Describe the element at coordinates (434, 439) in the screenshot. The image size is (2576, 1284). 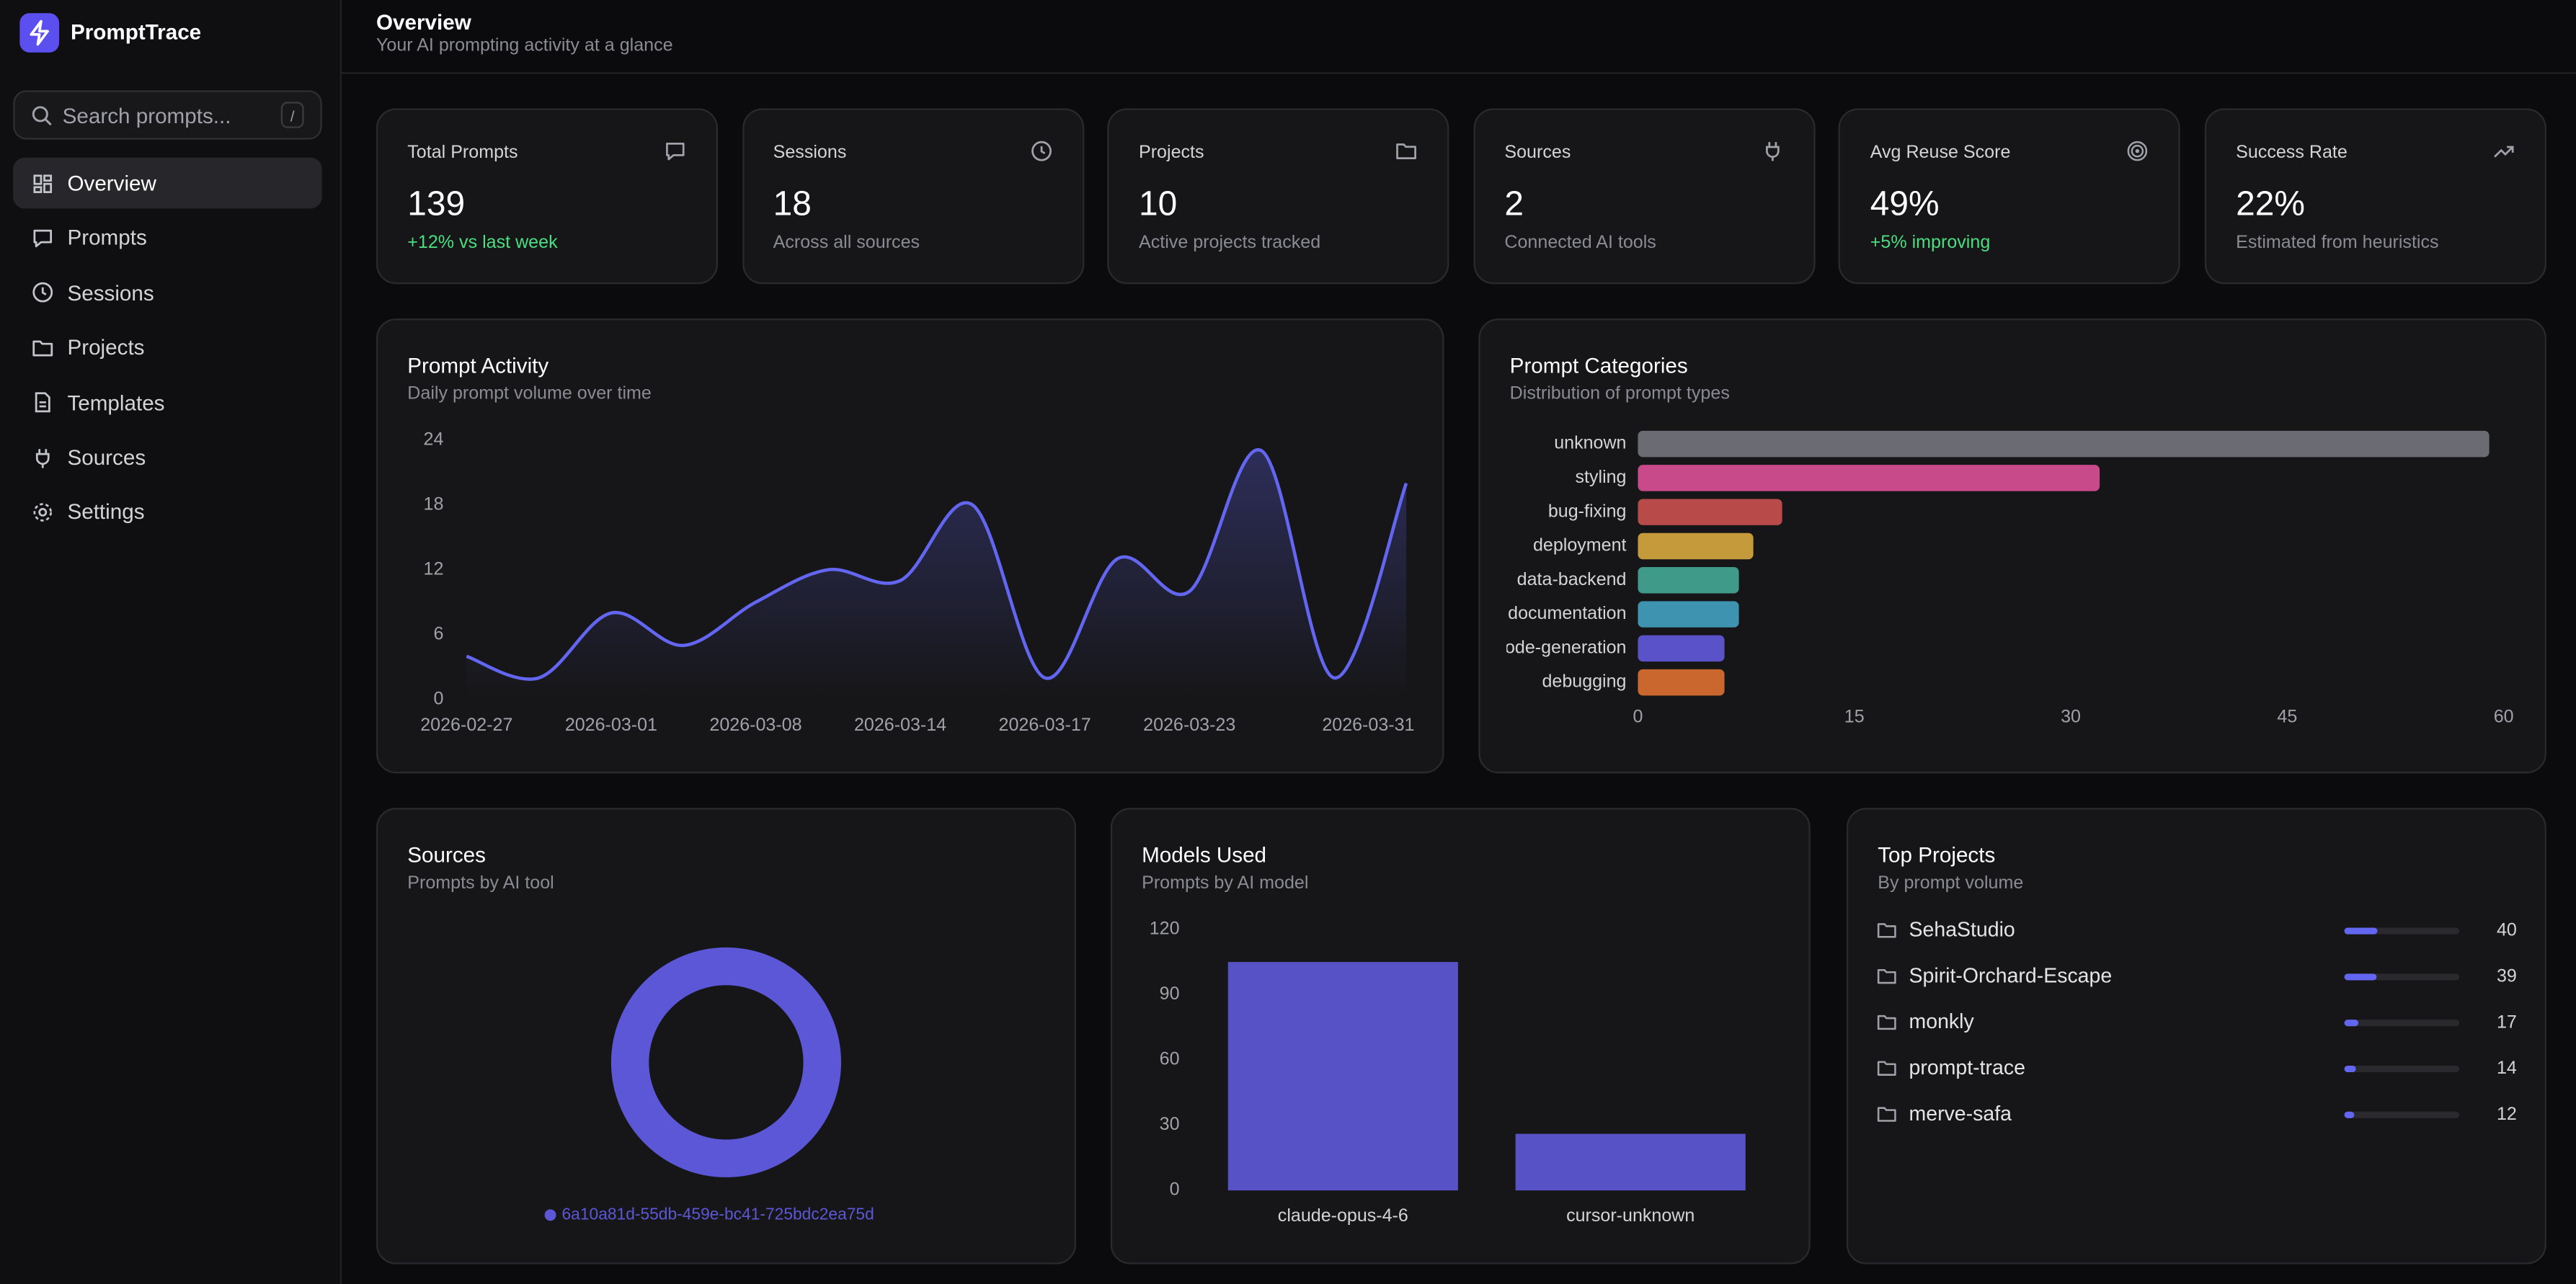
I see `y-tick-label: 24` at that location.